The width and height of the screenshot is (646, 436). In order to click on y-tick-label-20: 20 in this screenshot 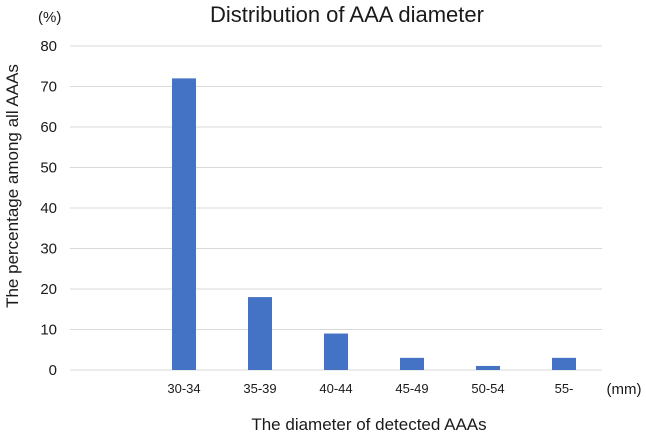, I will do `click(48, 289)`.